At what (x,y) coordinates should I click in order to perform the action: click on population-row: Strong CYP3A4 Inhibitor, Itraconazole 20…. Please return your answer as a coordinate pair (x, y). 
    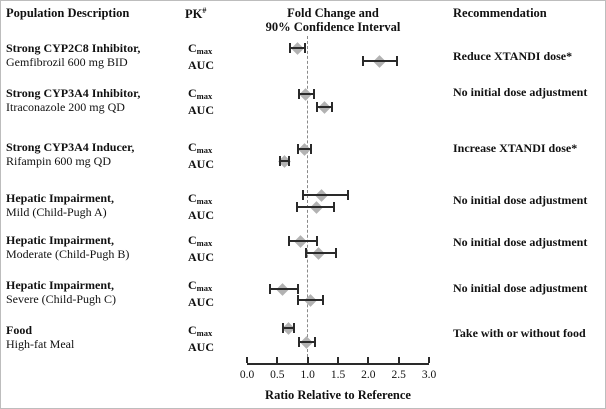
    Looking at the image, I should click on (96, 100).